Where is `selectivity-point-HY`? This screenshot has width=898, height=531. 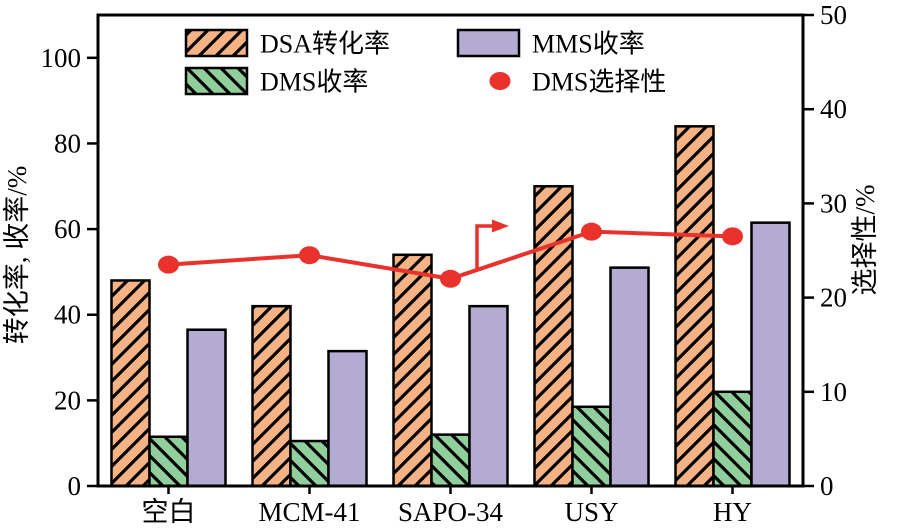 selectivity-point-HY is located at coordinates (732, 236).